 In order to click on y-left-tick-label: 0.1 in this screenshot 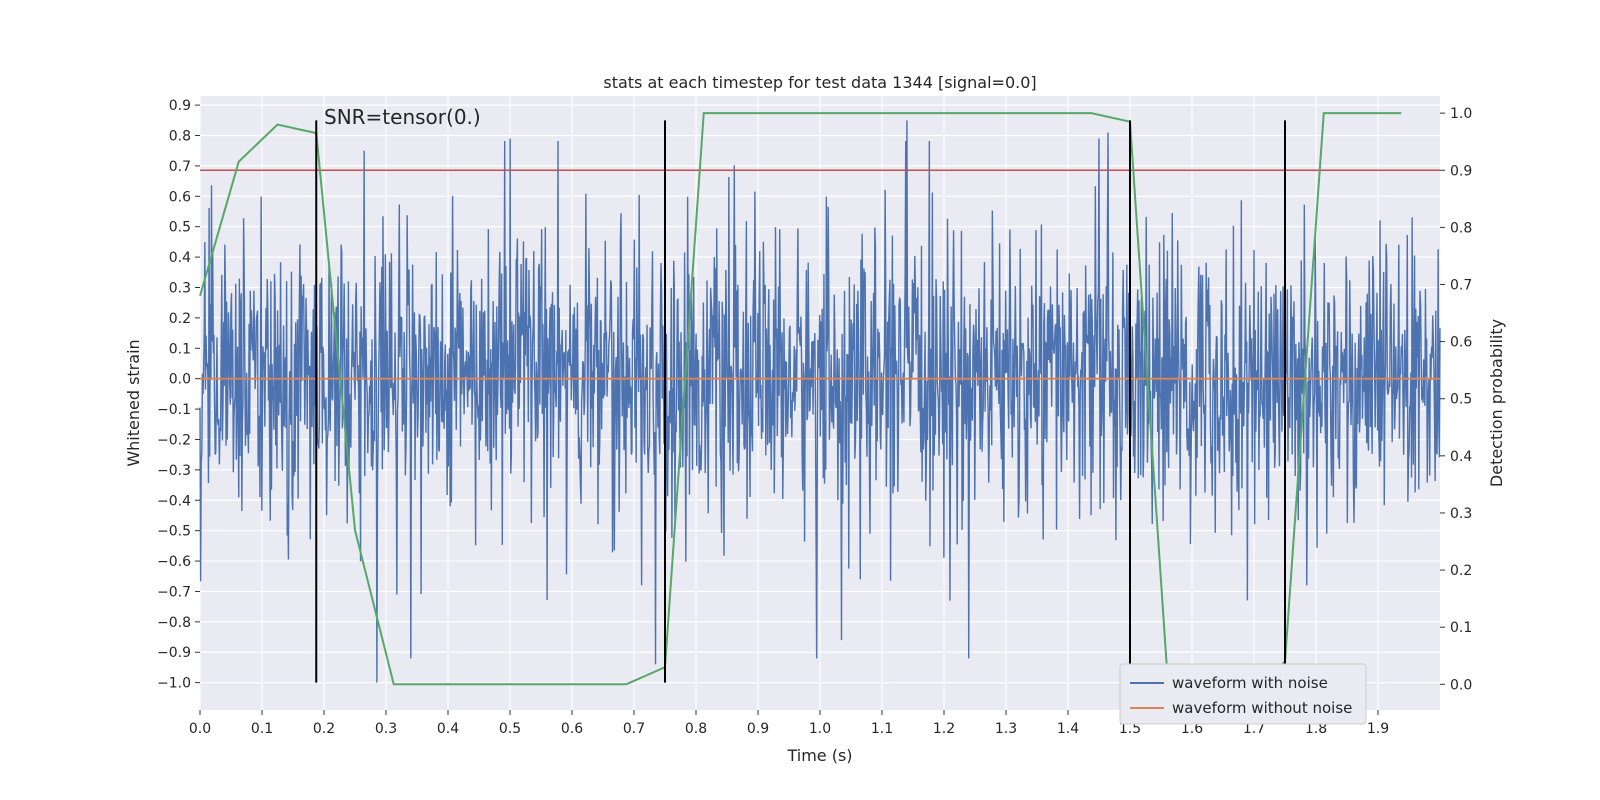, I will do `click(180, 349)`.